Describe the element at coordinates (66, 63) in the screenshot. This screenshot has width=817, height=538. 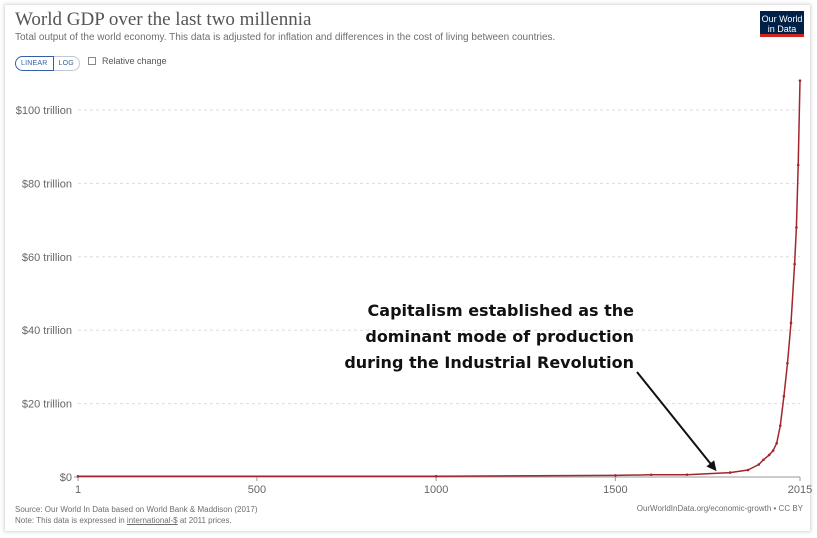
I see `log-scale-button: LOG` at that location.